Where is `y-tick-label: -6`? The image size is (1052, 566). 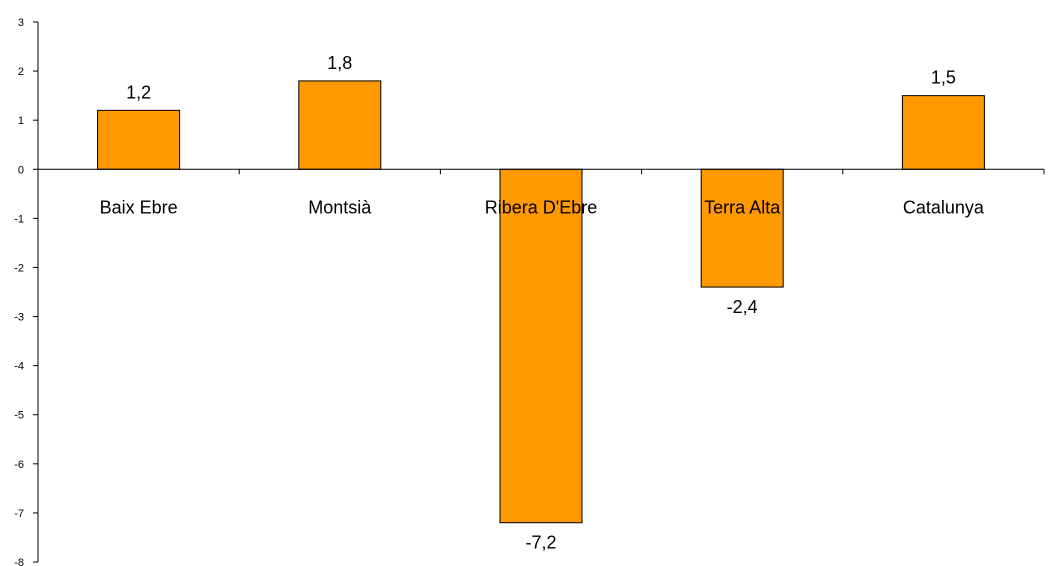
y-tick-label: -6 is located at coordinates (19, 465).